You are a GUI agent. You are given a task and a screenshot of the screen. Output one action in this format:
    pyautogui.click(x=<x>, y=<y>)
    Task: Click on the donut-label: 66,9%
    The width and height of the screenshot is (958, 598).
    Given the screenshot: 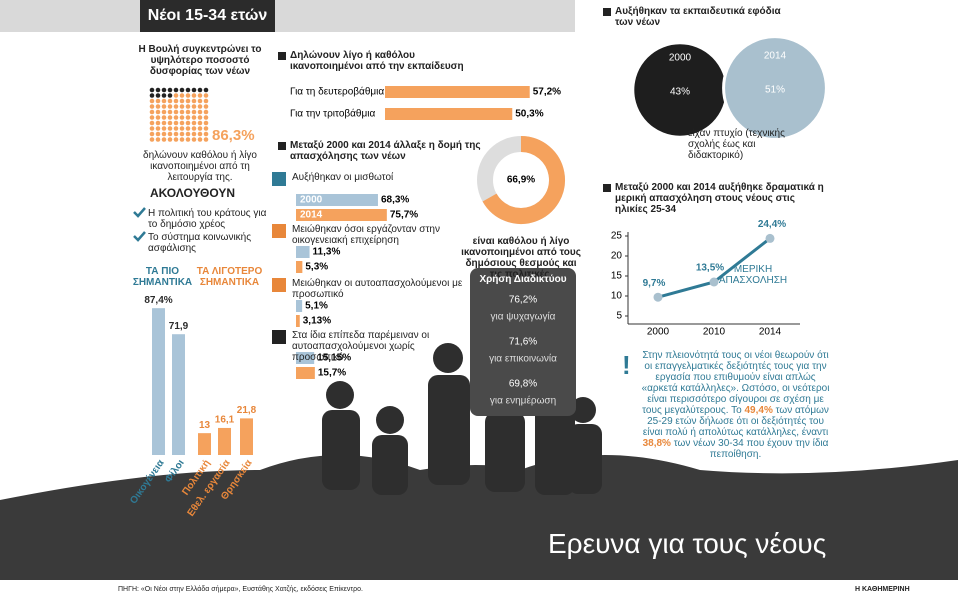 What is the action you would take?
    pyautogui.click(x=521, y=180)
    